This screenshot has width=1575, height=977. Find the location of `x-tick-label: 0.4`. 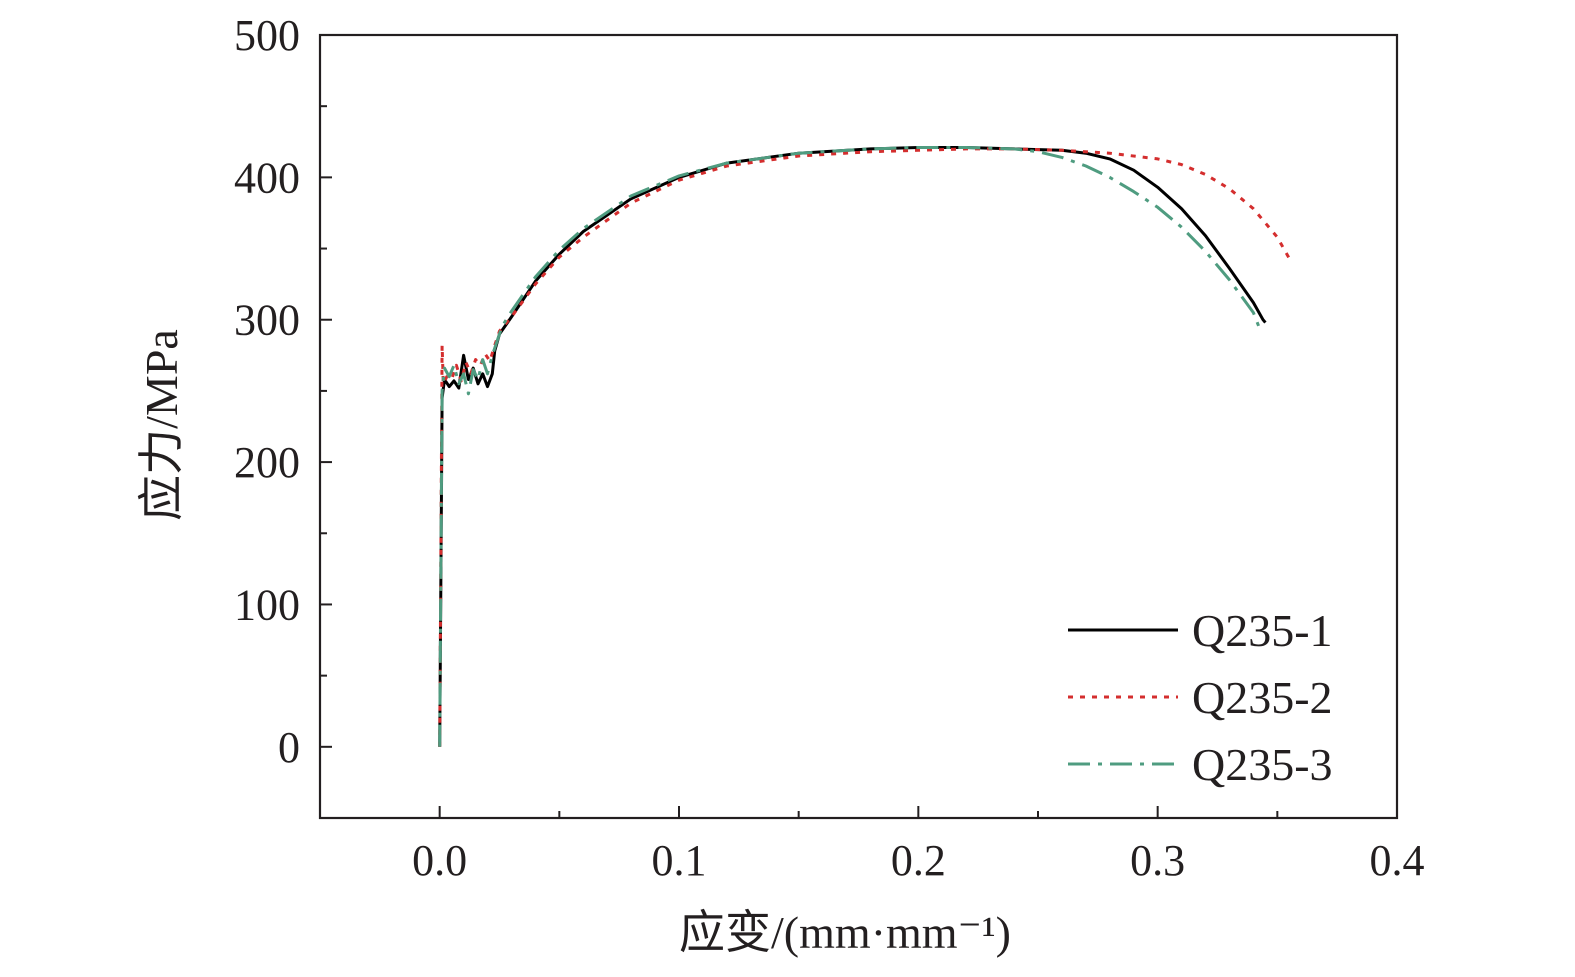

x-tick-label: 0.4 is located at coordinates (1397, 860).